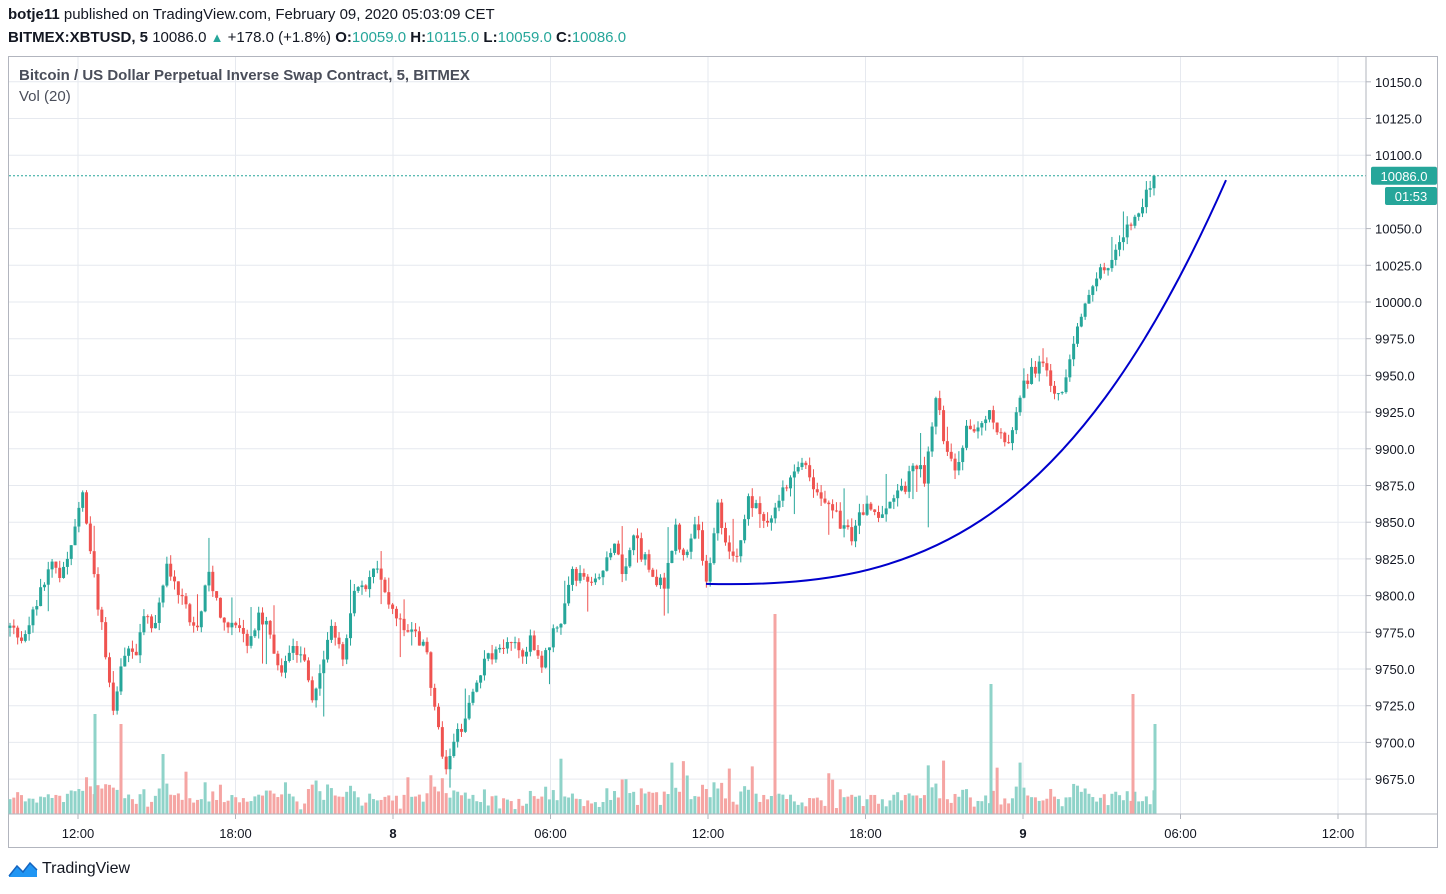 This screenshot has height=894, width=1446. What do you see at coordinates (1398, 229) in the screenshot?
I see `y-tick-label: 10050.0` at bounding box center [1398, 229].